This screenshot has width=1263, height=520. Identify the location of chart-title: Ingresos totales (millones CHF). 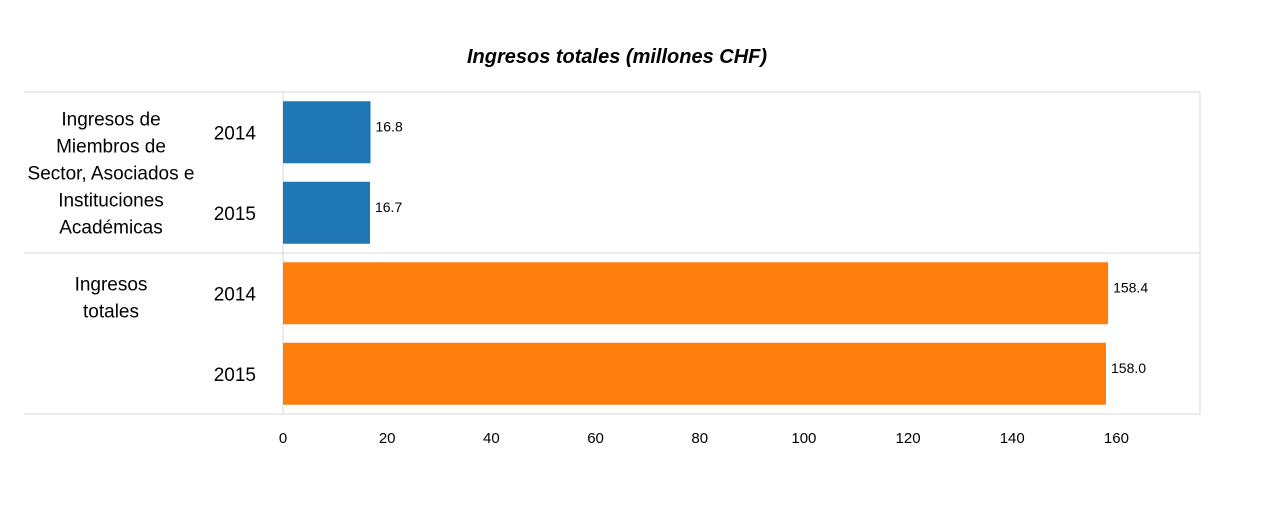
(617, 57).